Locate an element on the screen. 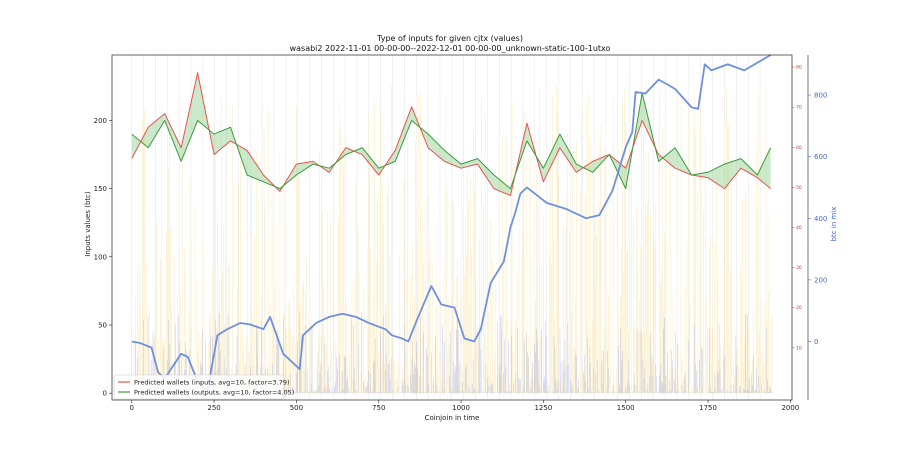 This screenshot has width=900, height=454. x-tick-label: 500 is located at coordinates (296, 408).